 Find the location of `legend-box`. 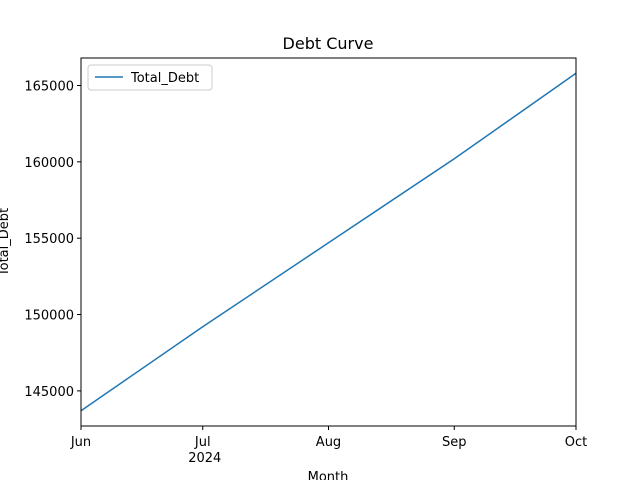

legend-box is located at coordinates (150, 77).